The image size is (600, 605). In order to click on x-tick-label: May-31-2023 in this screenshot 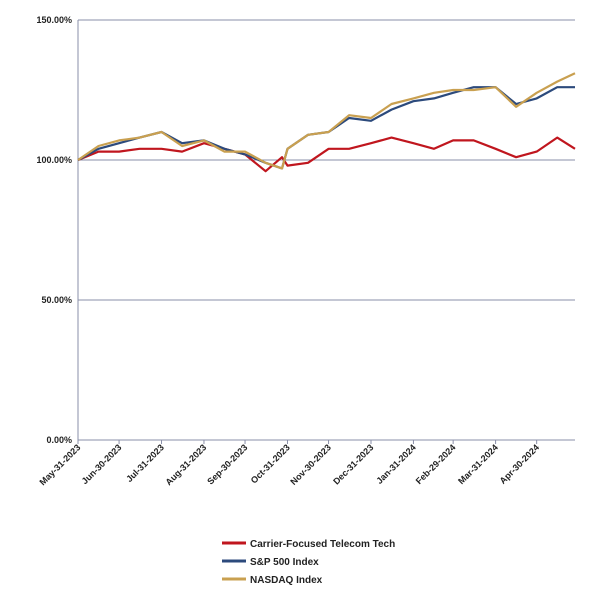, I will do `click(59, 464)`.